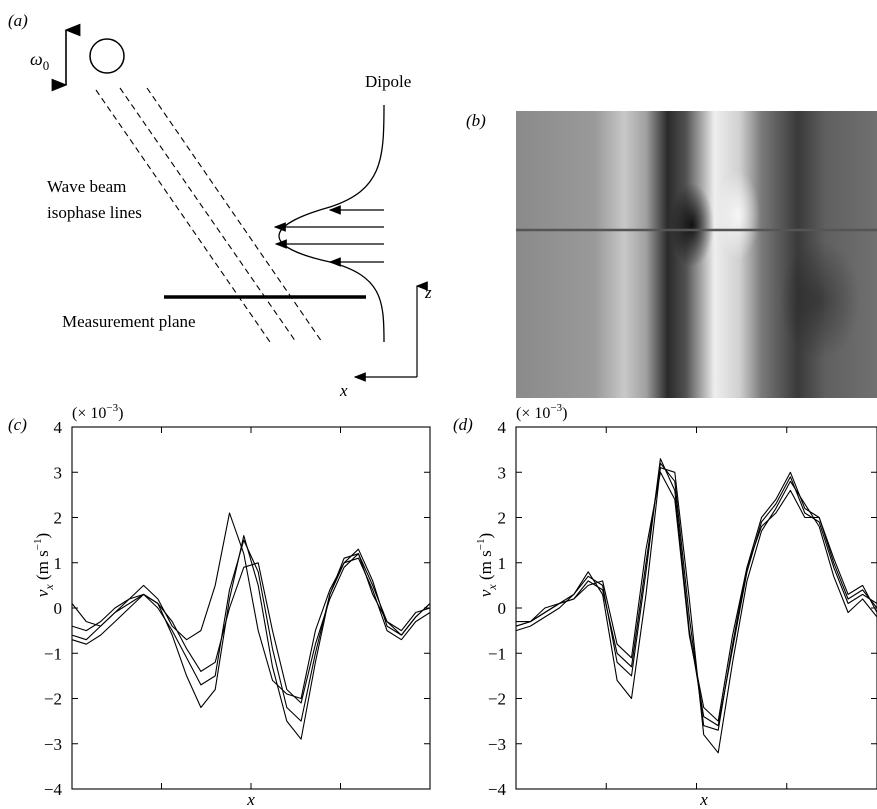 The width and height of the screenshot is (877, 809). What do you see at coordinates (487, 565) in the screenshot?
I see `panel-d-ylabel: vx (m s−1)` at bounding box center [487, 565].